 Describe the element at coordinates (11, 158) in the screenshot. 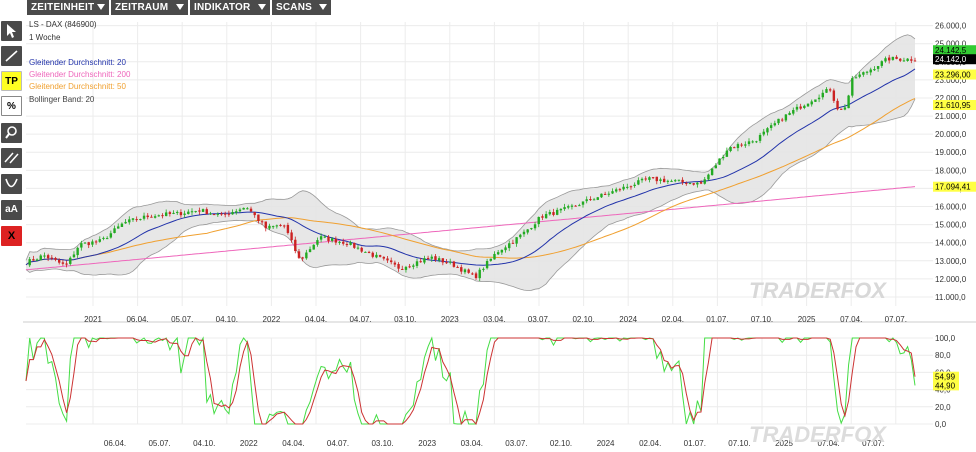

I see `channel-tool-button` at that location.